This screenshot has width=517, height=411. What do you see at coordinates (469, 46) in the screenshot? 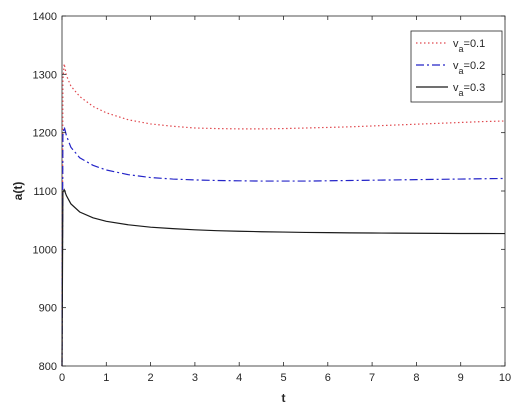
I see `legend-label-1: va=0.1` at bounding box center [469, 46].